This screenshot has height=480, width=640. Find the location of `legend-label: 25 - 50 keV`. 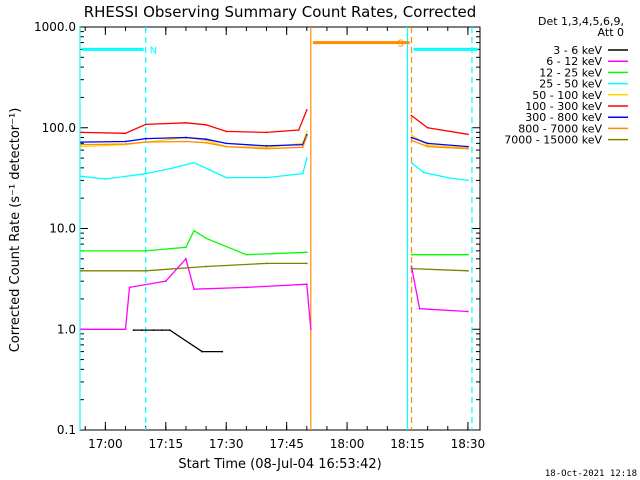

legend-label: 25 - 50 keV is located at coordinates (570, 84).